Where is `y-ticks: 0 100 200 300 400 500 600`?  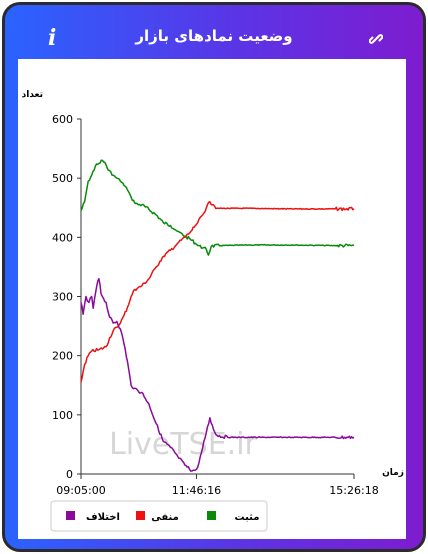 y-ticks: 0 100 200 300 400 500 600 is located at coordinates (66, 297).